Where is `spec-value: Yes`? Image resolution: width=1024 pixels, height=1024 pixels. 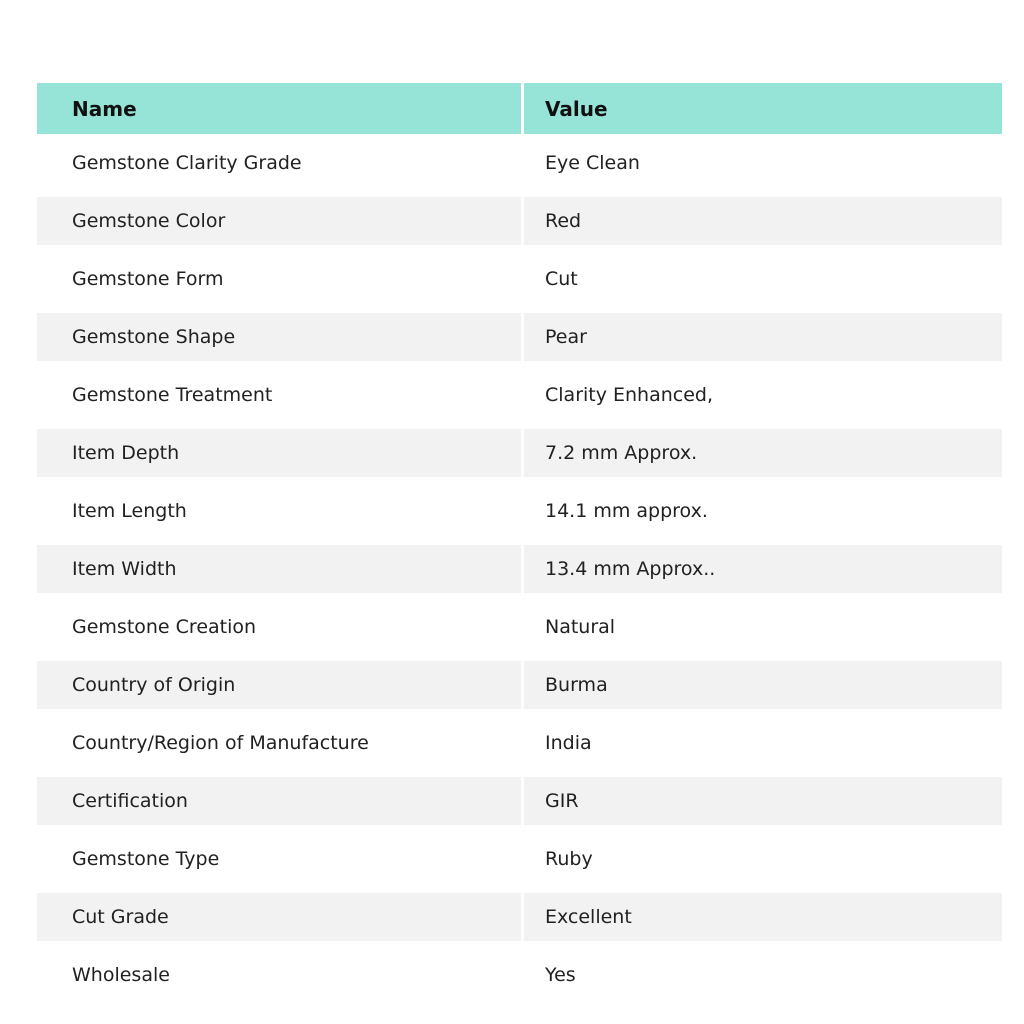 spec-value: Yes is located at coordinates (560, 975).